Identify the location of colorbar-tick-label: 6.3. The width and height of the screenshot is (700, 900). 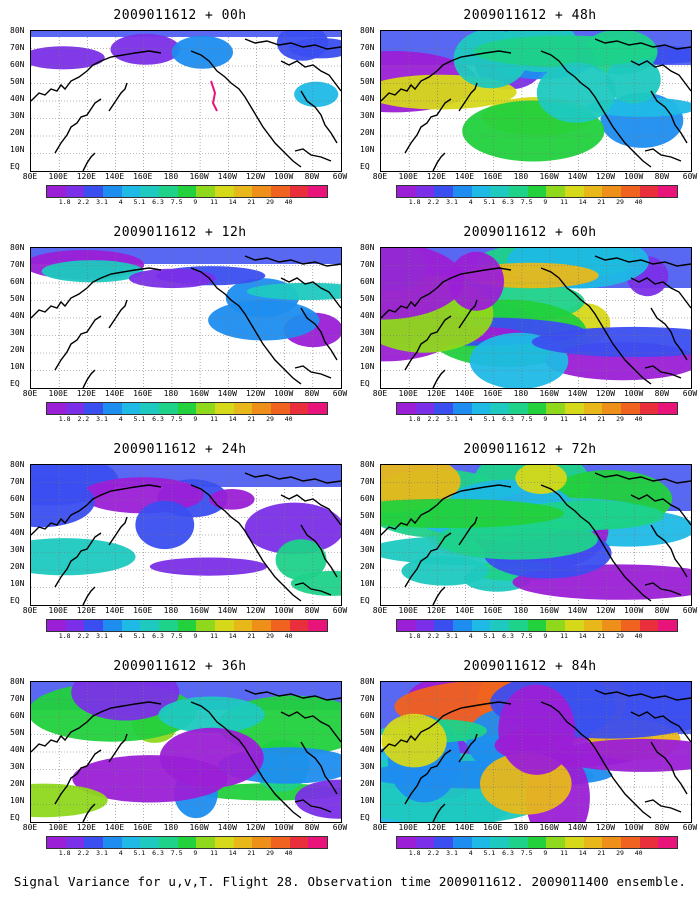
(508, 853).